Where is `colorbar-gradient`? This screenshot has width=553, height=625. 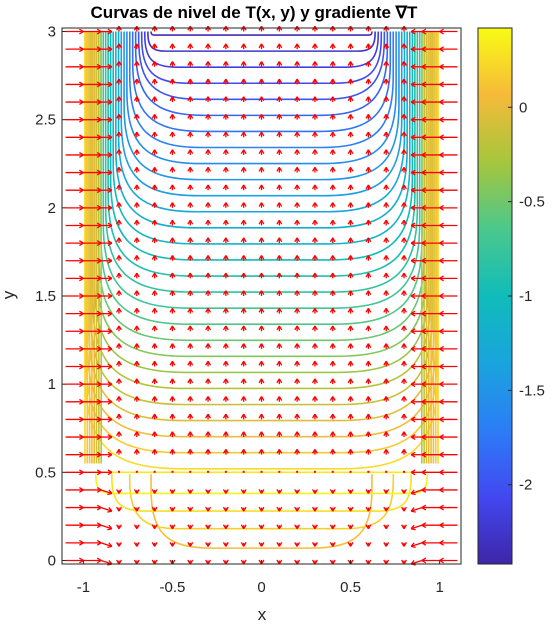
colorbar-gradient is located at coordinates (495, 296).